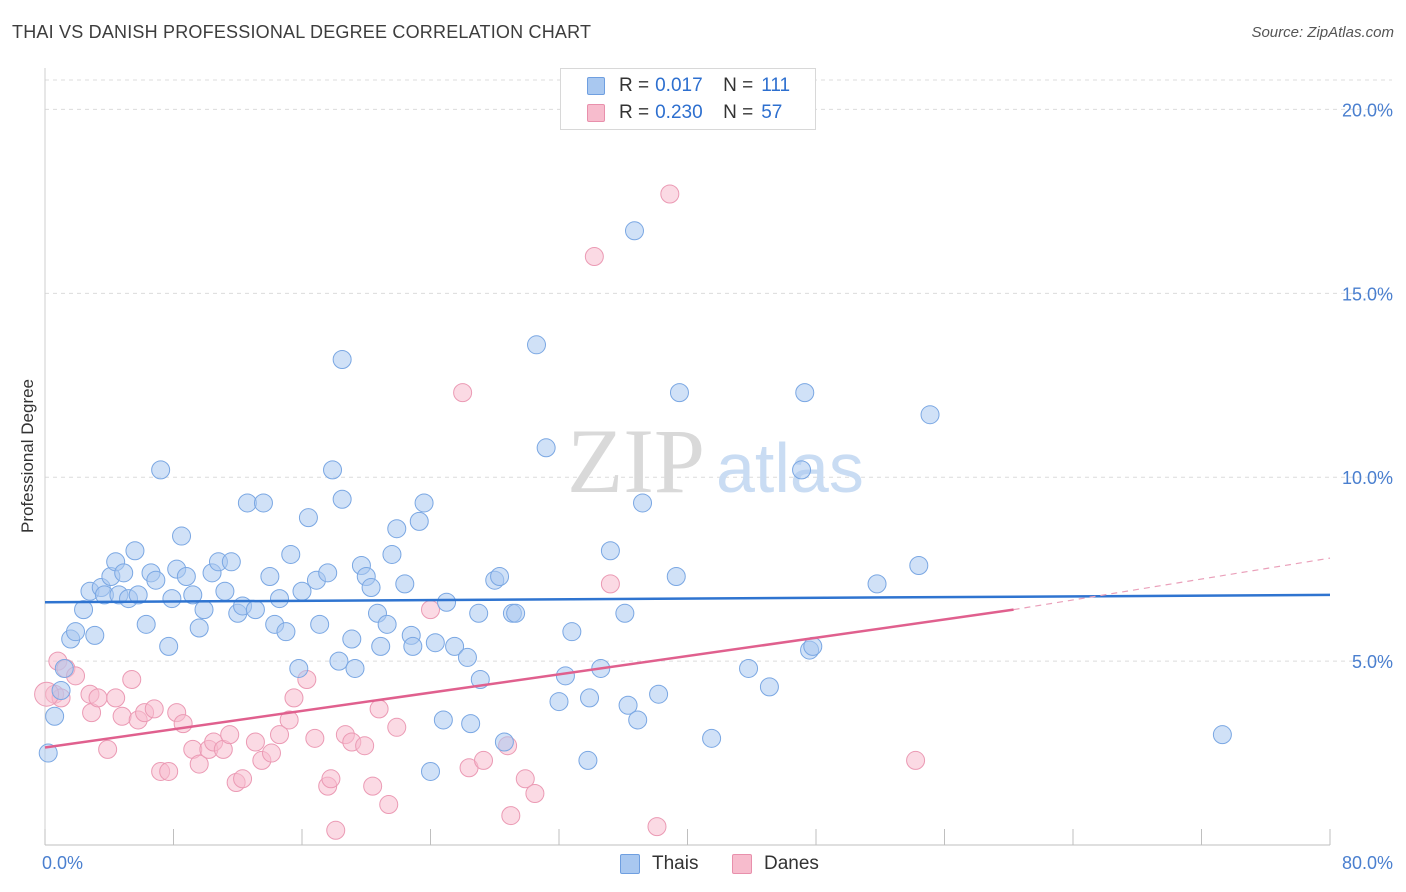 Image resolution: width=1406 pixels, height=892 pixels. Describe the element at coordinates (679, 85) in the screenshot. I see `thais-r-value: 0.017` at that location.